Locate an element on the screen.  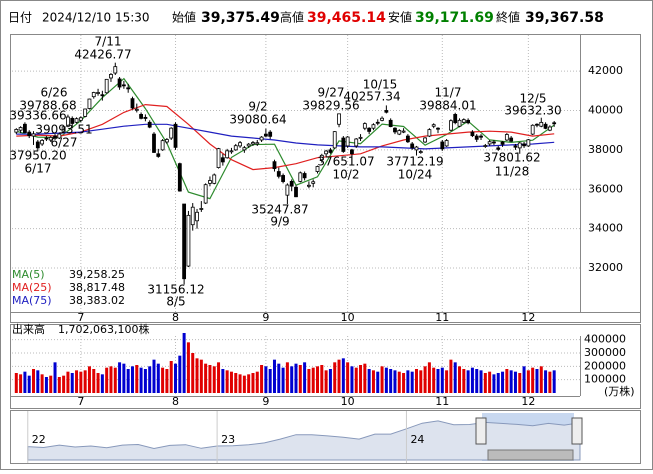
range-handle is located at coordinates (481, 431).